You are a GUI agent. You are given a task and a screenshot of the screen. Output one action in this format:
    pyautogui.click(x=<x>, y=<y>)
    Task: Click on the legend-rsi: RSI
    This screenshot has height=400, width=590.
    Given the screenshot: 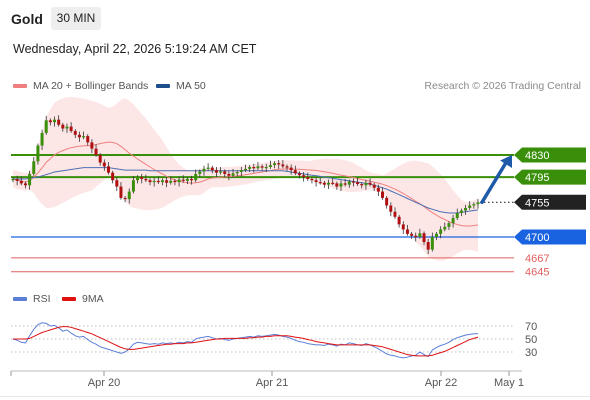 What is the action you would take?
    pyautogui.click(x=32, y=299)
    